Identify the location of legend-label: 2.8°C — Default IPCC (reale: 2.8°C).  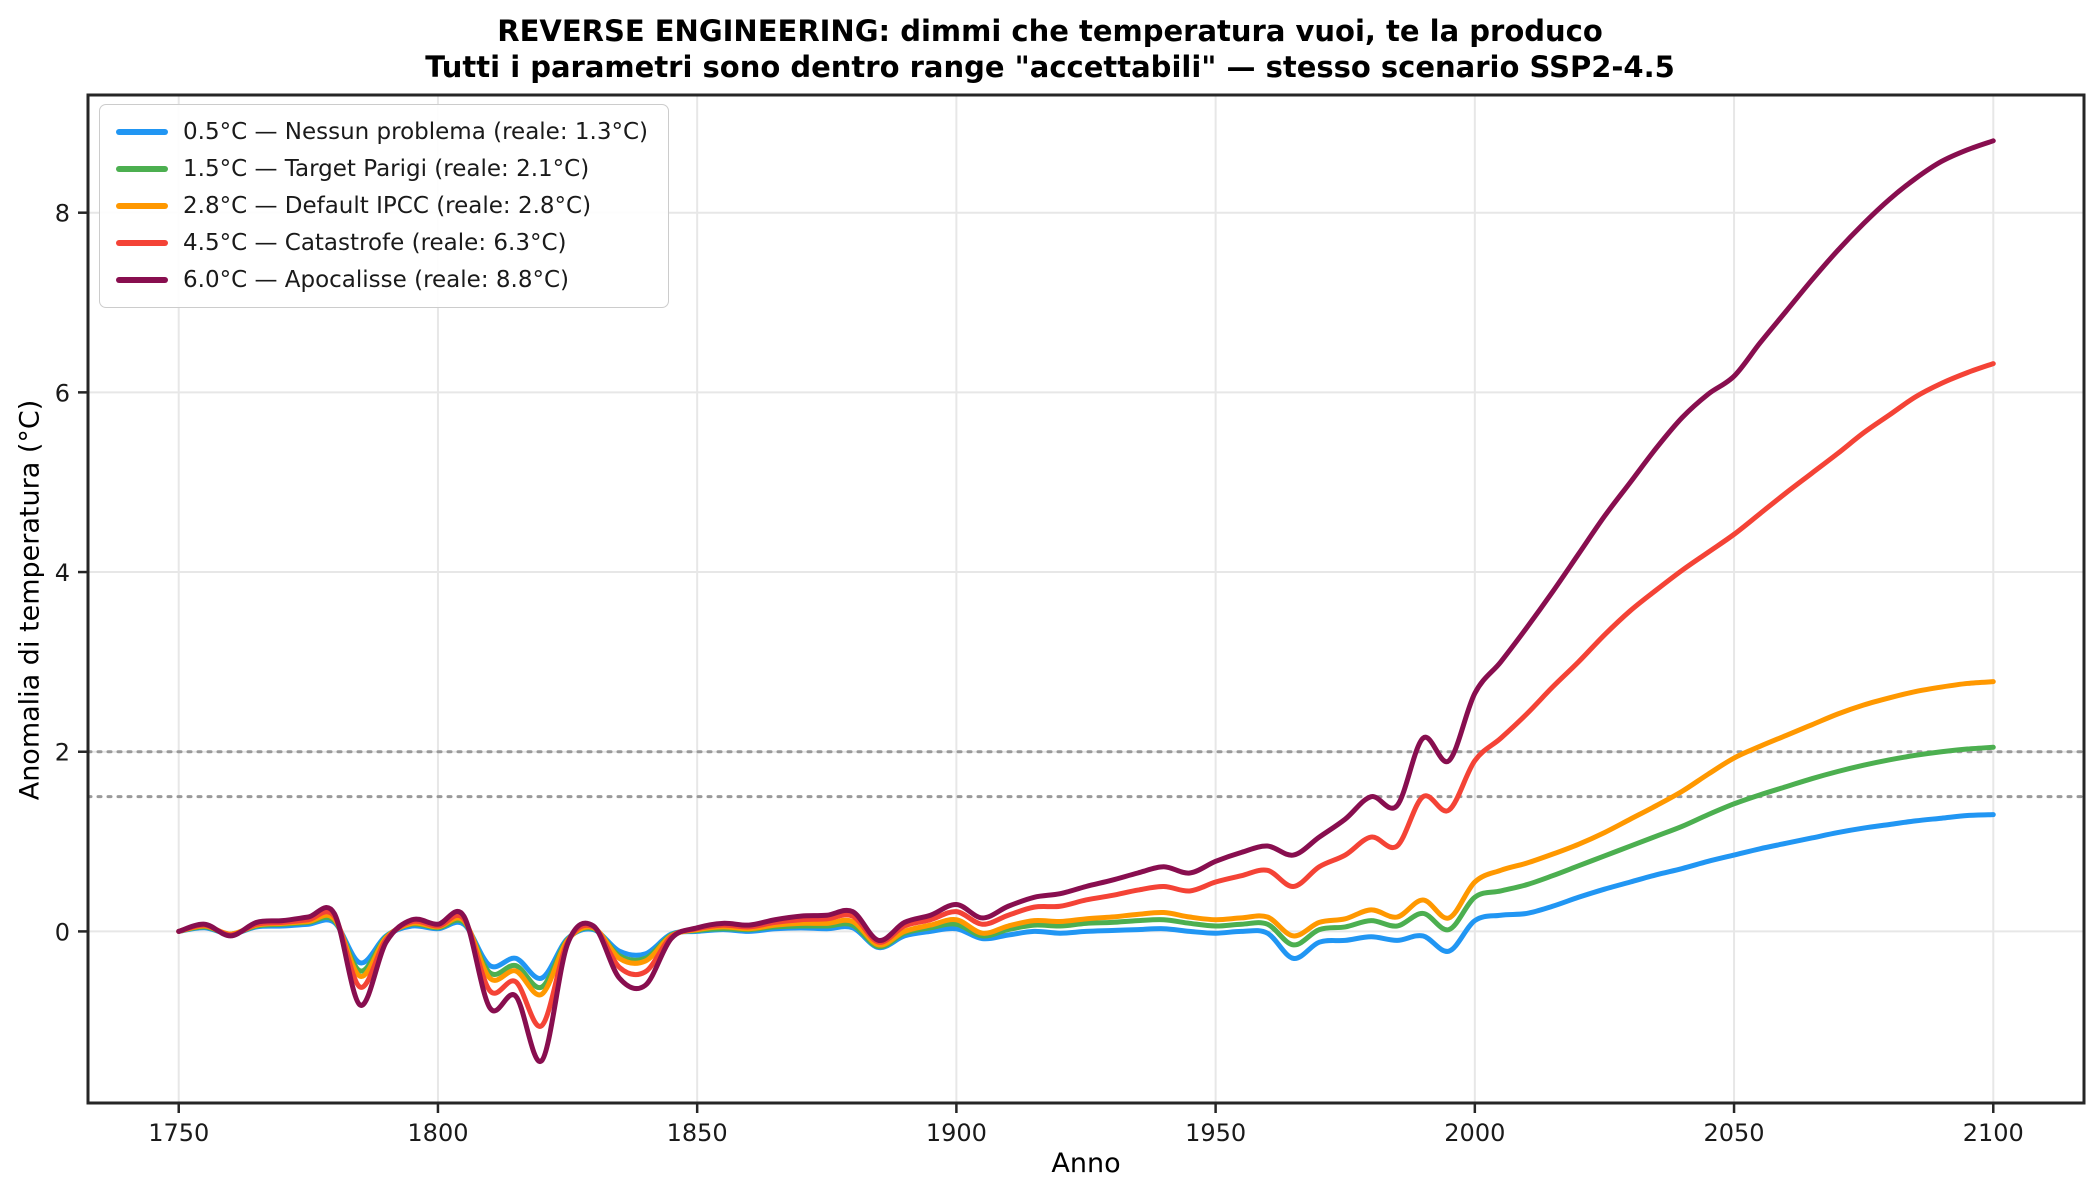
(387, 206).